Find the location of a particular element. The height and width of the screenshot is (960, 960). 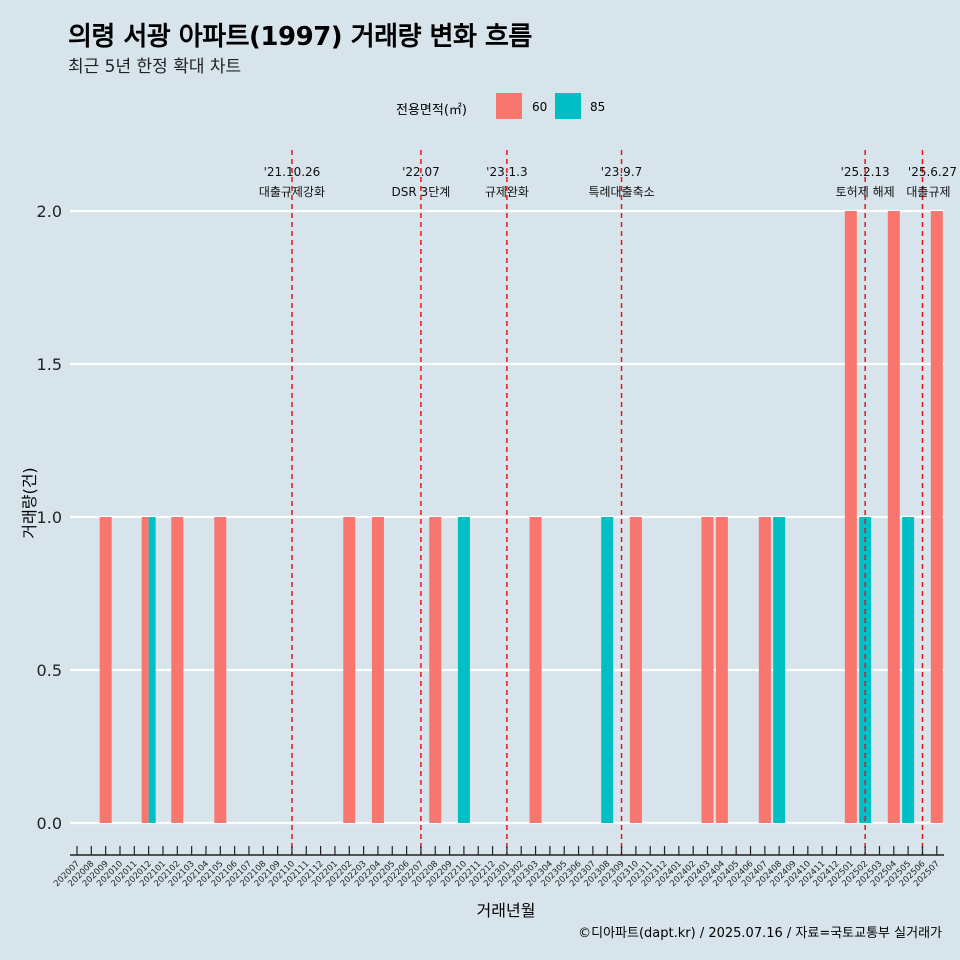

legend-label-60: 60 is located at coordinates (540, 107).